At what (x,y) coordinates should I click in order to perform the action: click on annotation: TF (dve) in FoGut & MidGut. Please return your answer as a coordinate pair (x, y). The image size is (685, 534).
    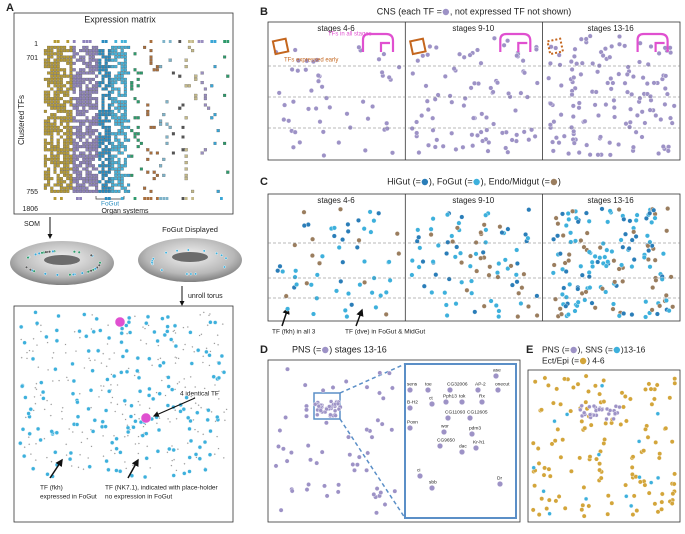
    Looking at the image, I should click on (385, 332).